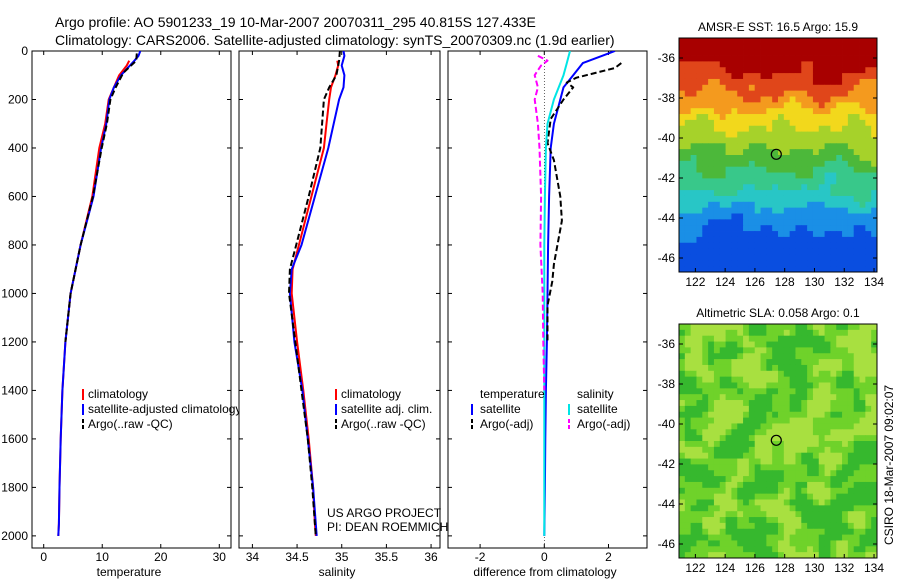 This screenshot has height=580, width=900. Describe the element at coordinates (785, 568) in the screenshot. I see `map-x-tick-label: 128` at that location.